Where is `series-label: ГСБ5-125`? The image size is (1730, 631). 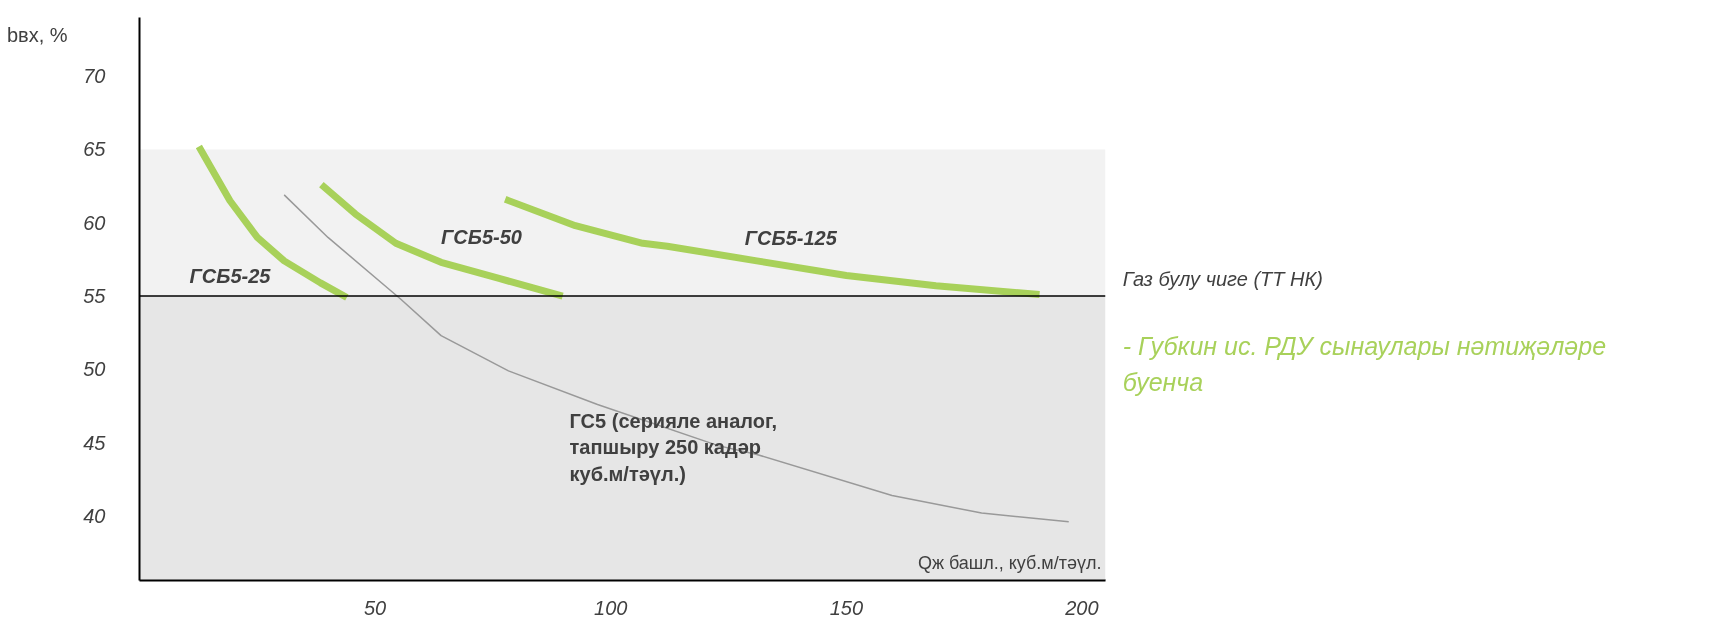 series-label: ГСБ5-125 is located at coordinates (791, 237).